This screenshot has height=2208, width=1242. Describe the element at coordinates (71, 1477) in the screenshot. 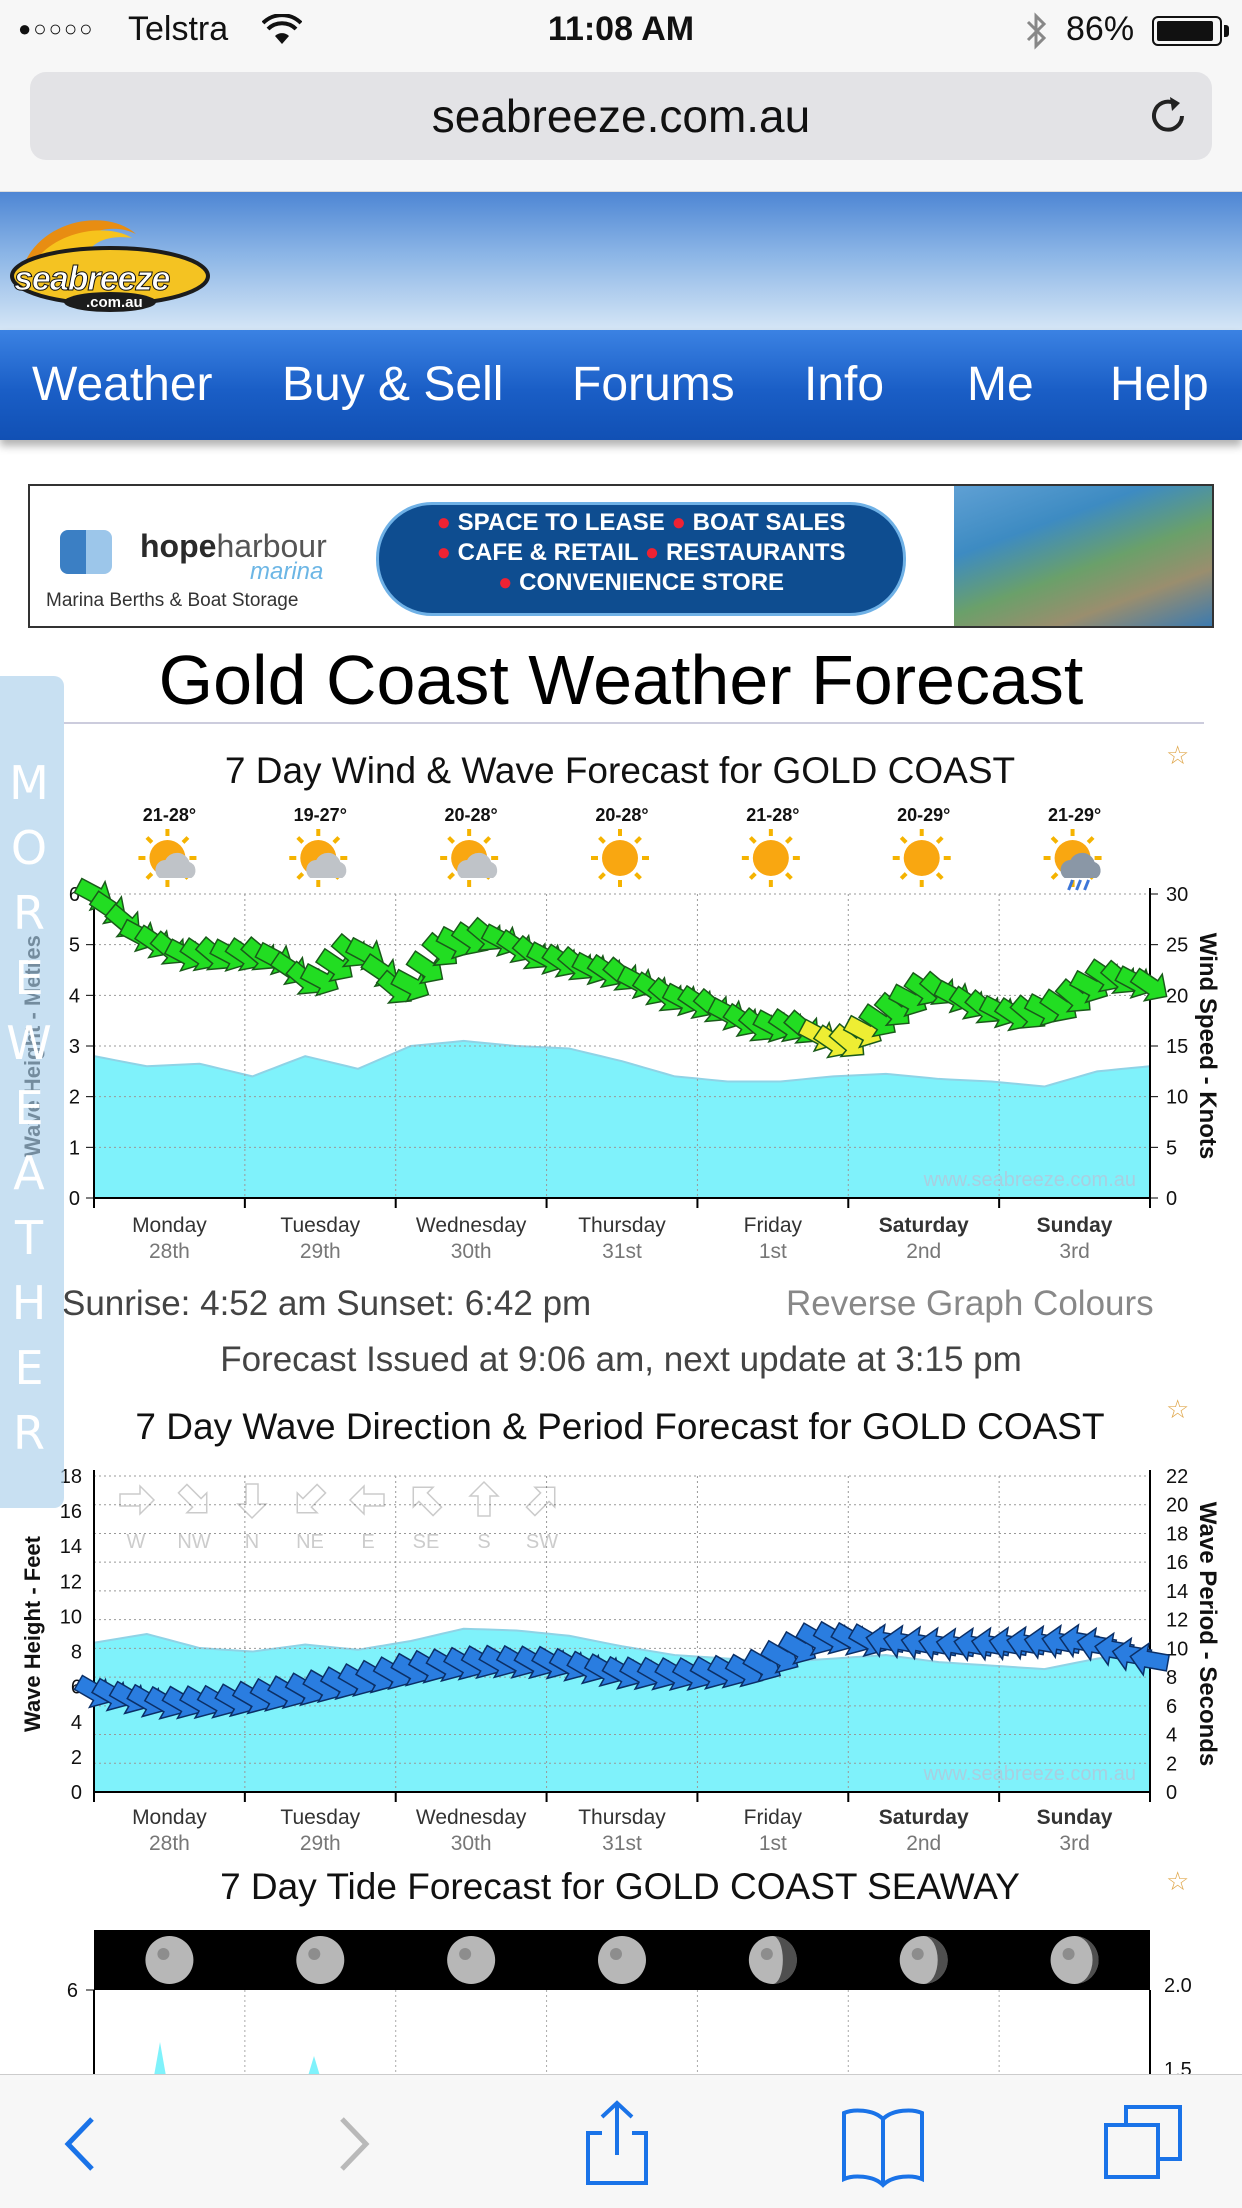

I see `y-tick: 18` at that location.